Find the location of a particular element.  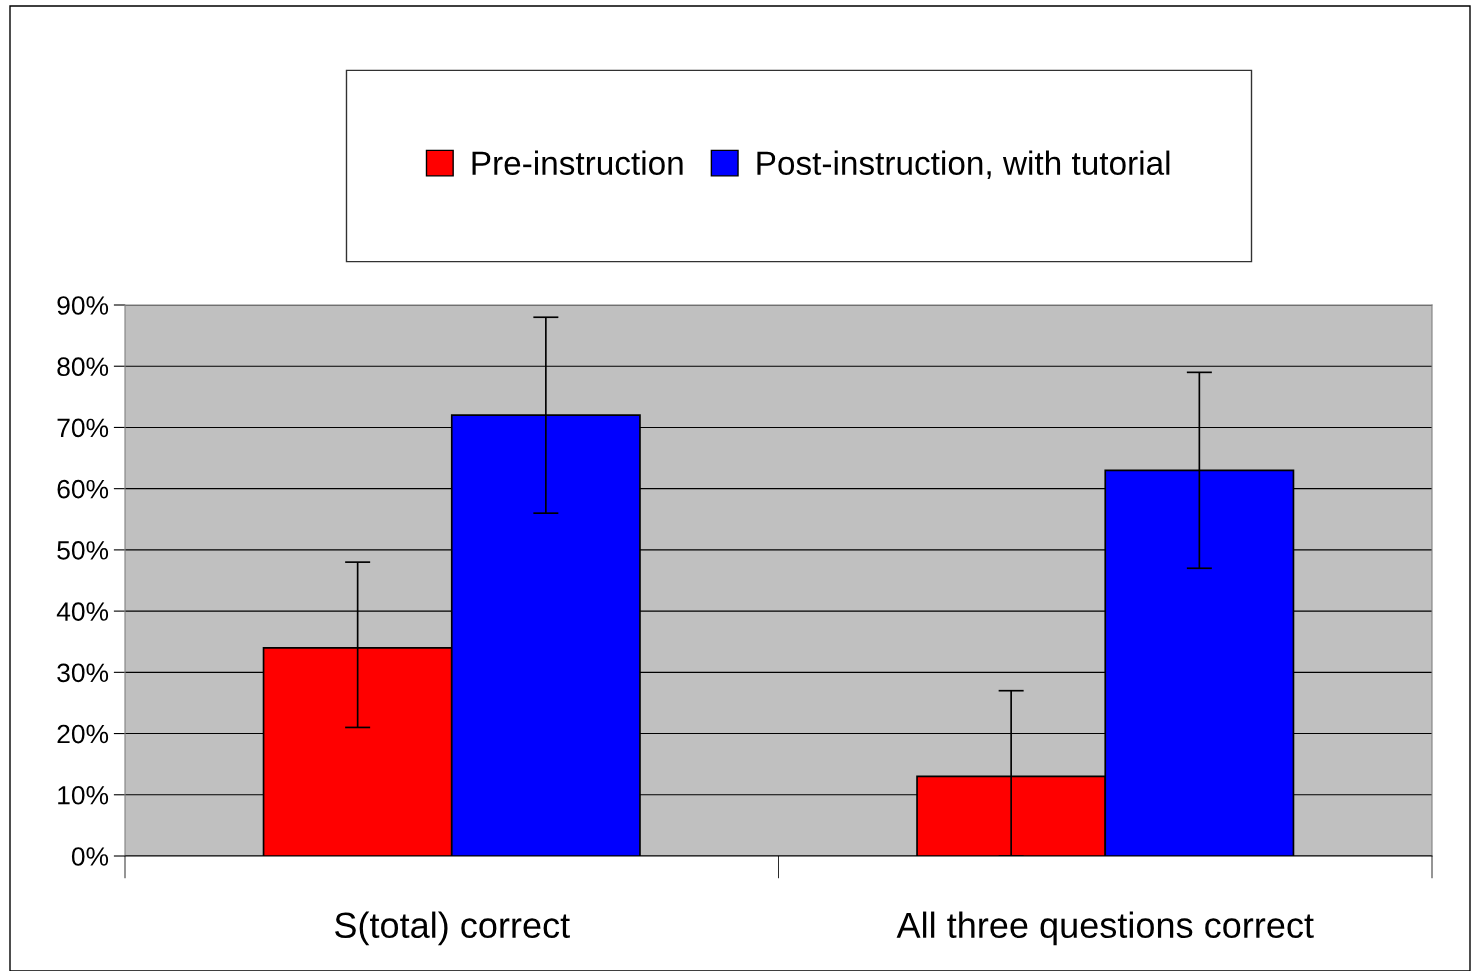

y-tick-label: 80% is located at coordinates (83, 367).